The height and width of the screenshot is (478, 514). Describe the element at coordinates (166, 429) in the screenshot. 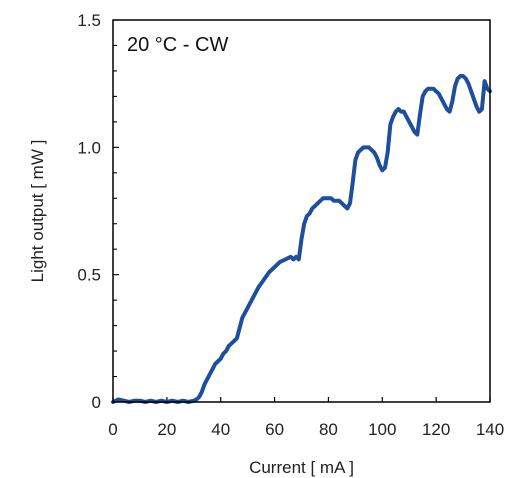

I see `x-tick-label: 20` at that location.